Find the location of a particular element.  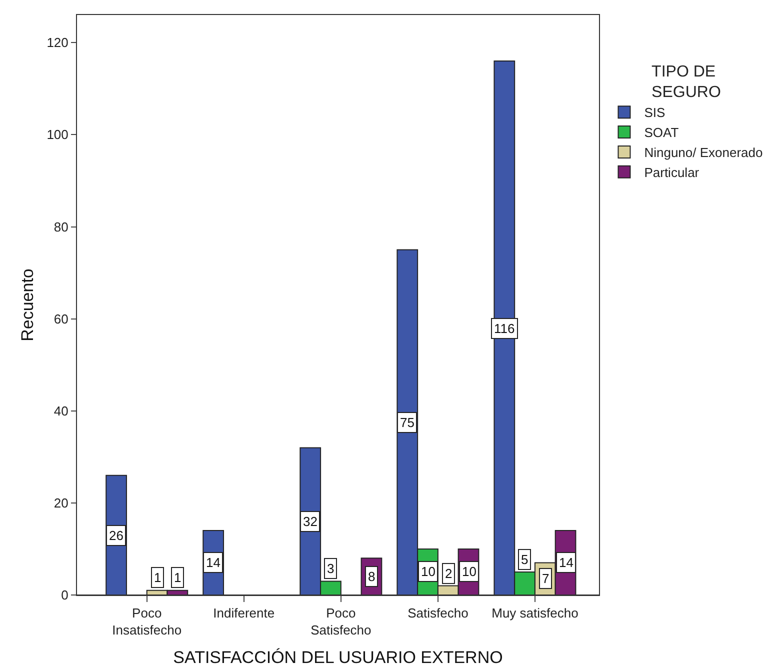

legend-label: Ninguno/ Exonerado is located at coordinates (703, 152).